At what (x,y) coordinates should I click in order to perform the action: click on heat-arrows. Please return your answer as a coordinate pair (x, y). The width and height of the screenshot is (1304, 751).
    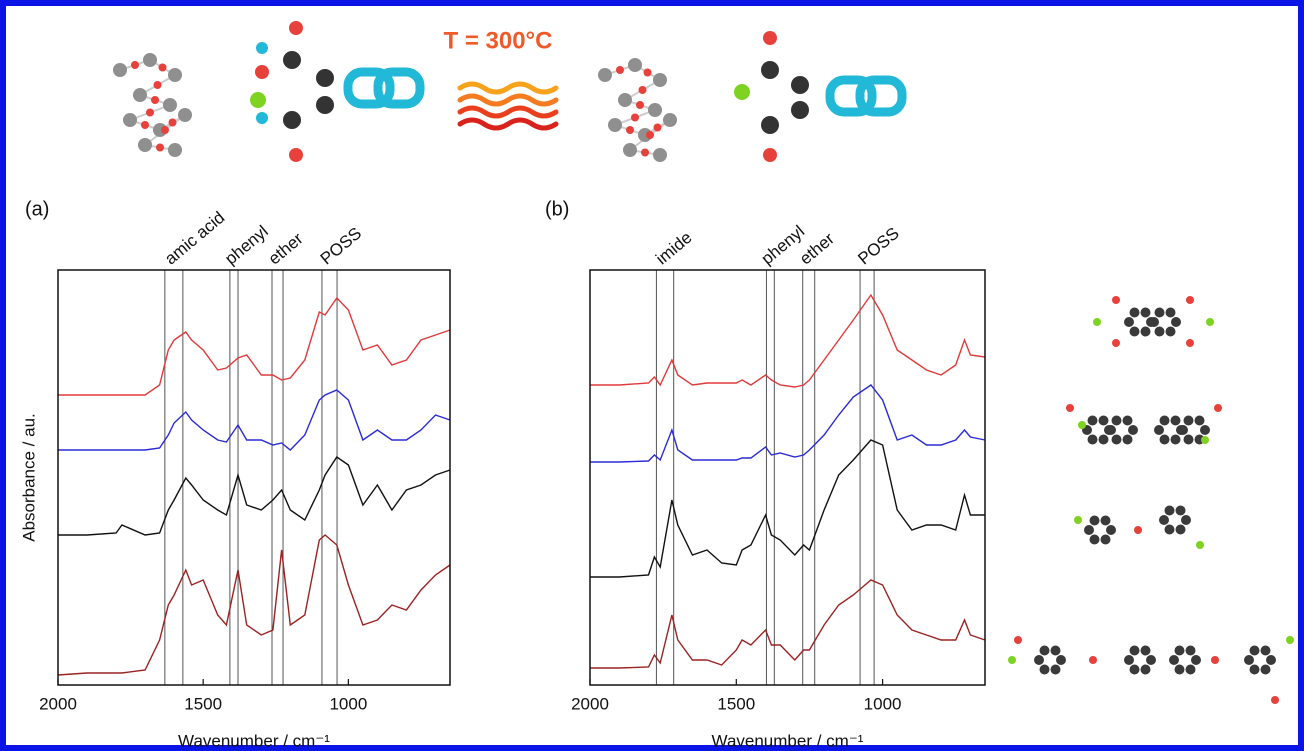
    Looking at the image, I should click on (508, 106).